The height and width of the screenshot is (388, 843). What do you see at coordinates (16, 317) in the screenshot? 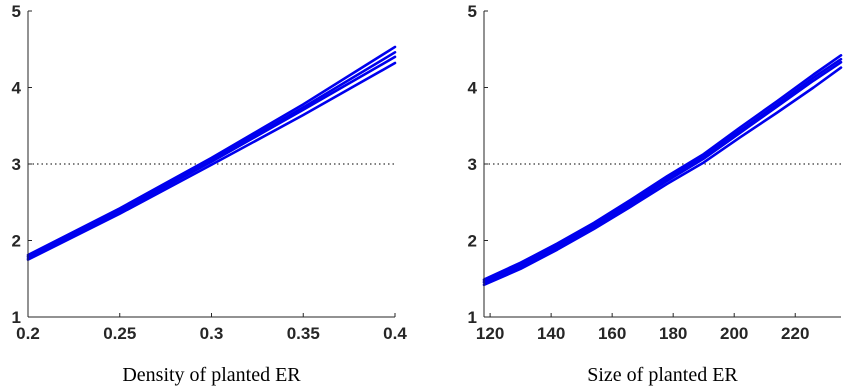
I see `left-y-tick-label: 1` at bounding box center [16, 317].